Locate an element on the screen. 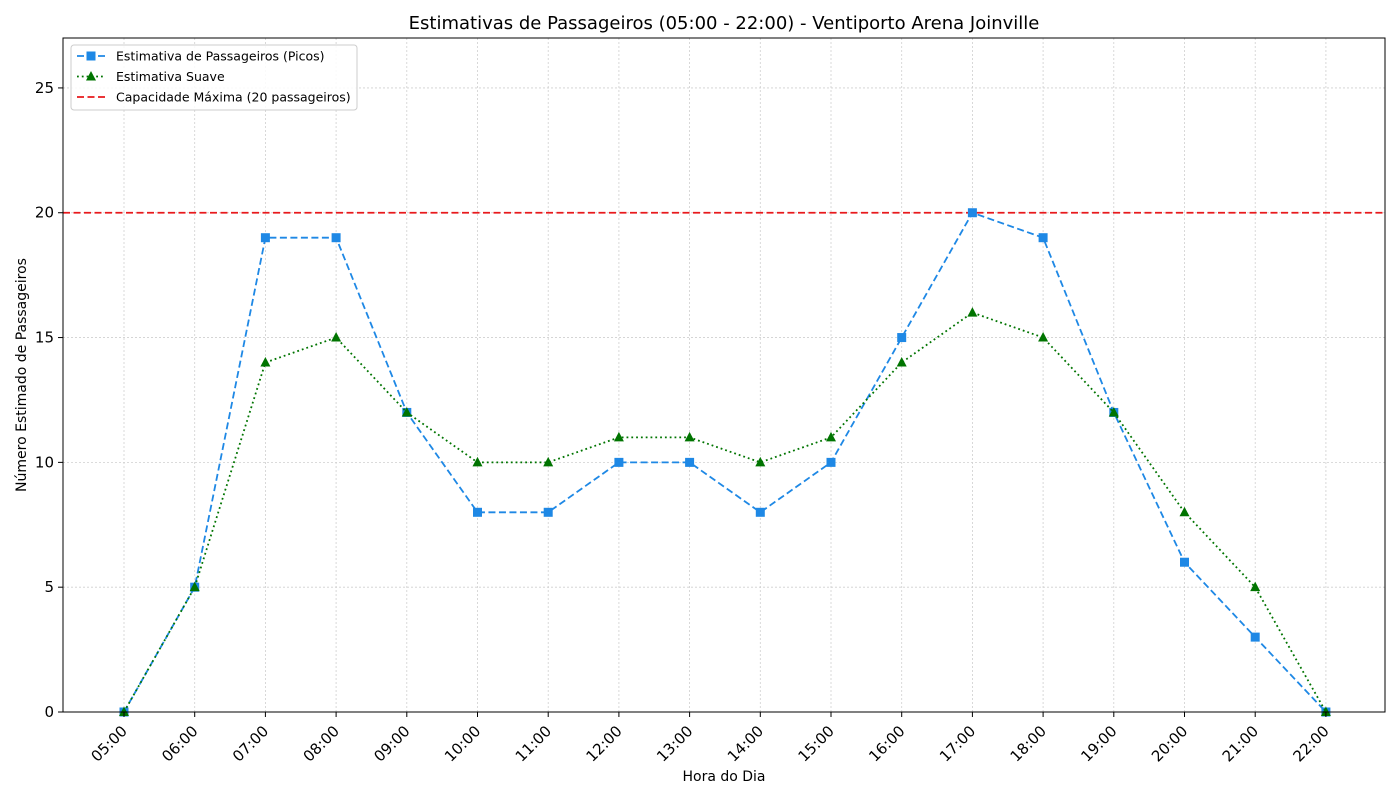  x-tick-label: 18:00 is located at coordinates (1028, 743).